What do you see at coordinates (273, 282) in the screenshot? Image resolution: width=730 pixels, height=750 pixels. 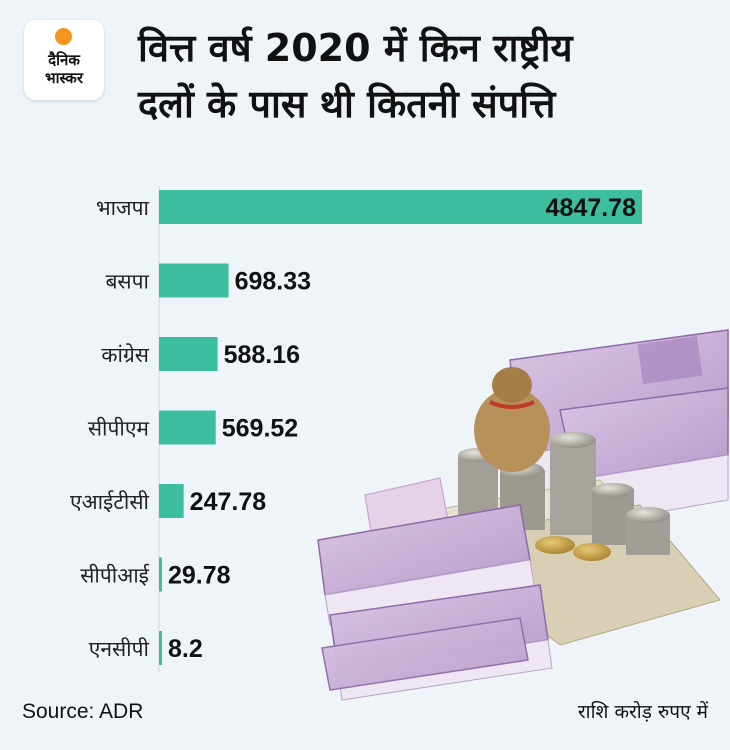 I see `value-label-1: 698.33` at bounding box center [273, 282].